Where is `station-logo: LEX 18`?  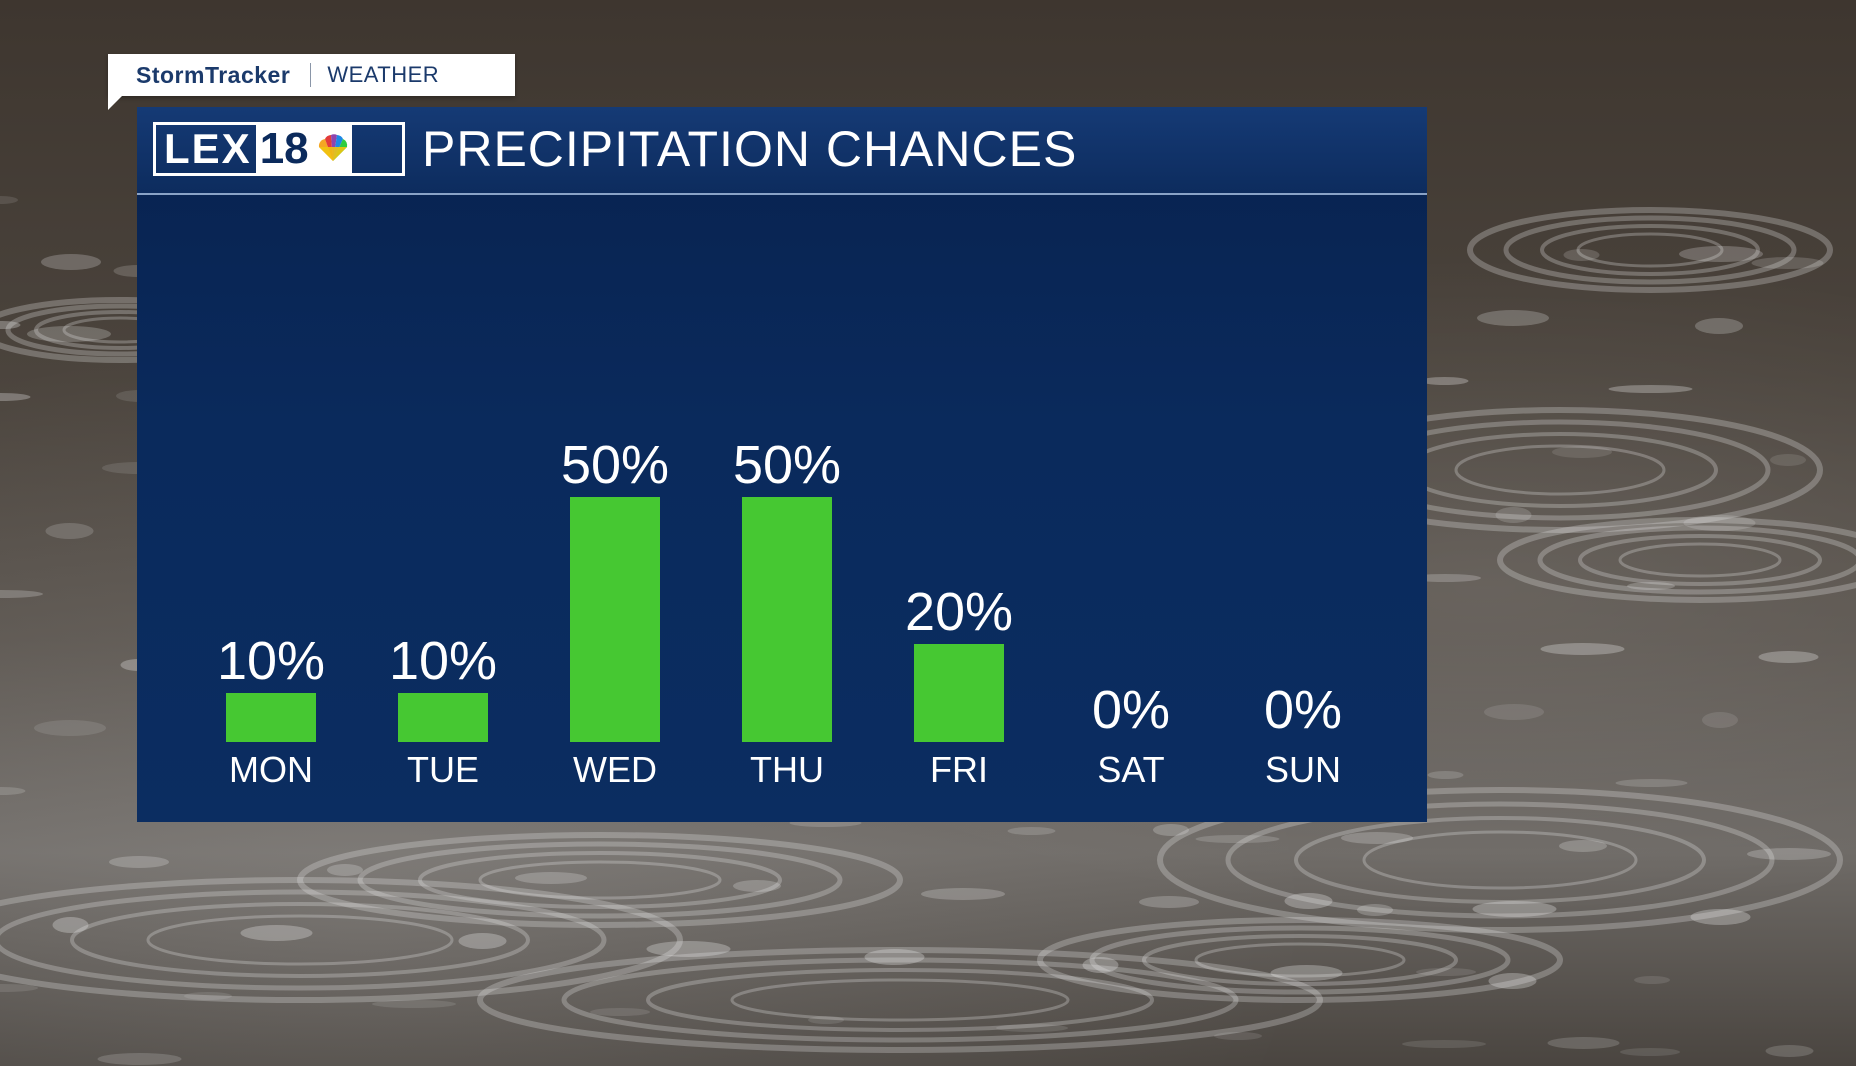
station-logo: LEX 18 is located at coordinates (279, 149).